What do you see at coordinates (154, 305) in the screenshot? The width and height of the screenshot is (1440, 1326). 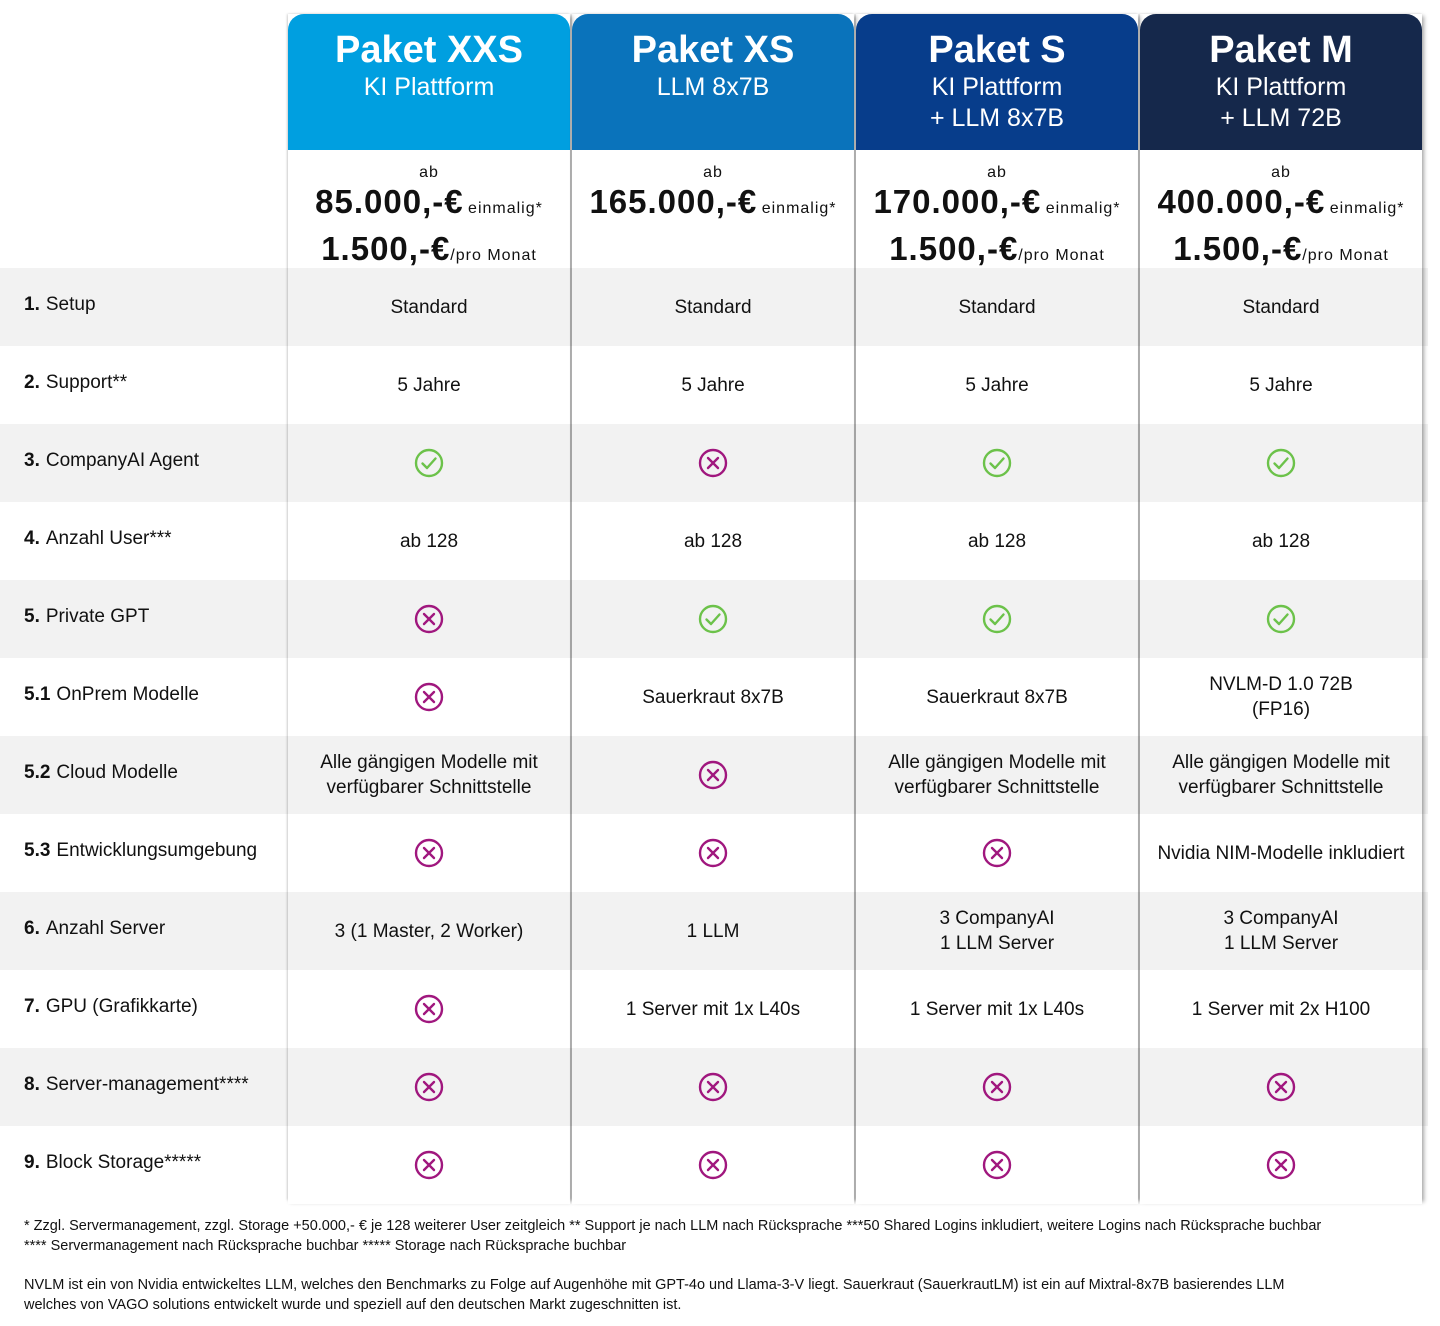 I see `row-label: 1. Setup` at bounding box center [154, 305].